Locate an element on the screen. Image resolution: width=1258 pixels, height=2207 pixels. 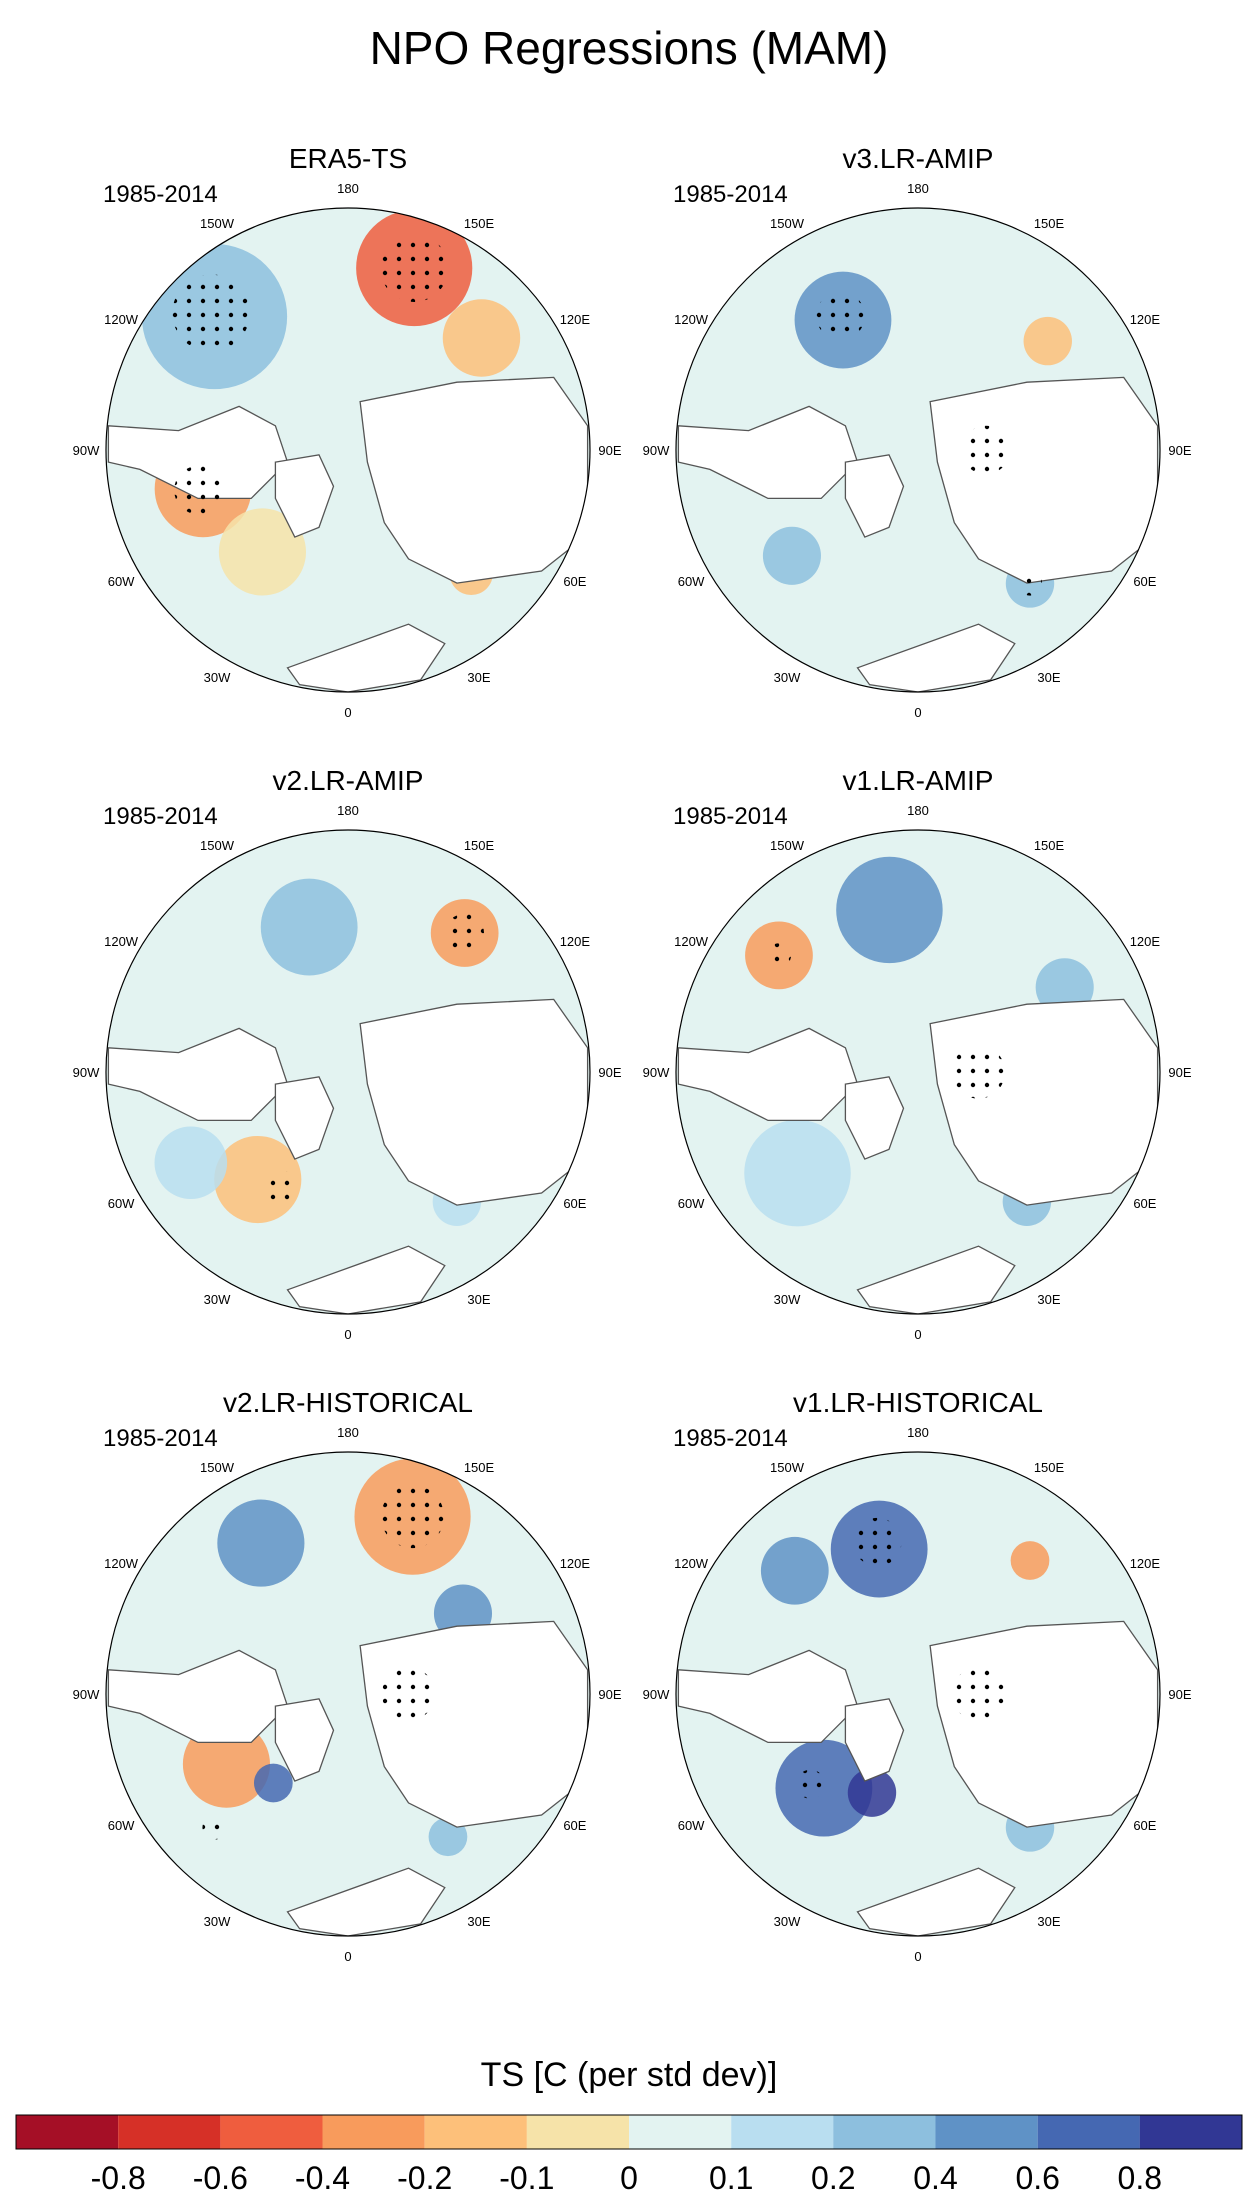
lon-label: 0 is located at coordinates (917, 712).